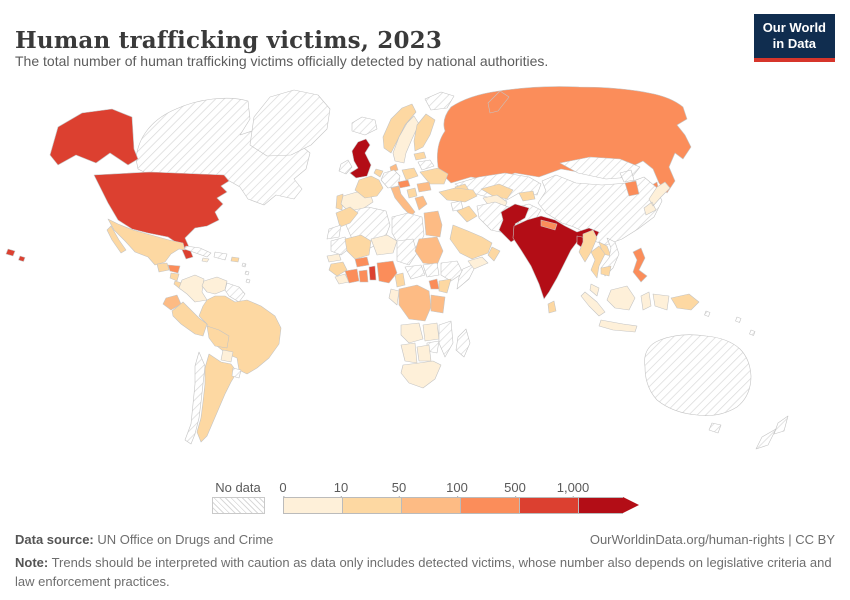 The width and height of the screenshot is (850, 600). What do you see at coordinates (358, 247) in the screenshot?
I see `country-mali` at bounding box center [358, 247].